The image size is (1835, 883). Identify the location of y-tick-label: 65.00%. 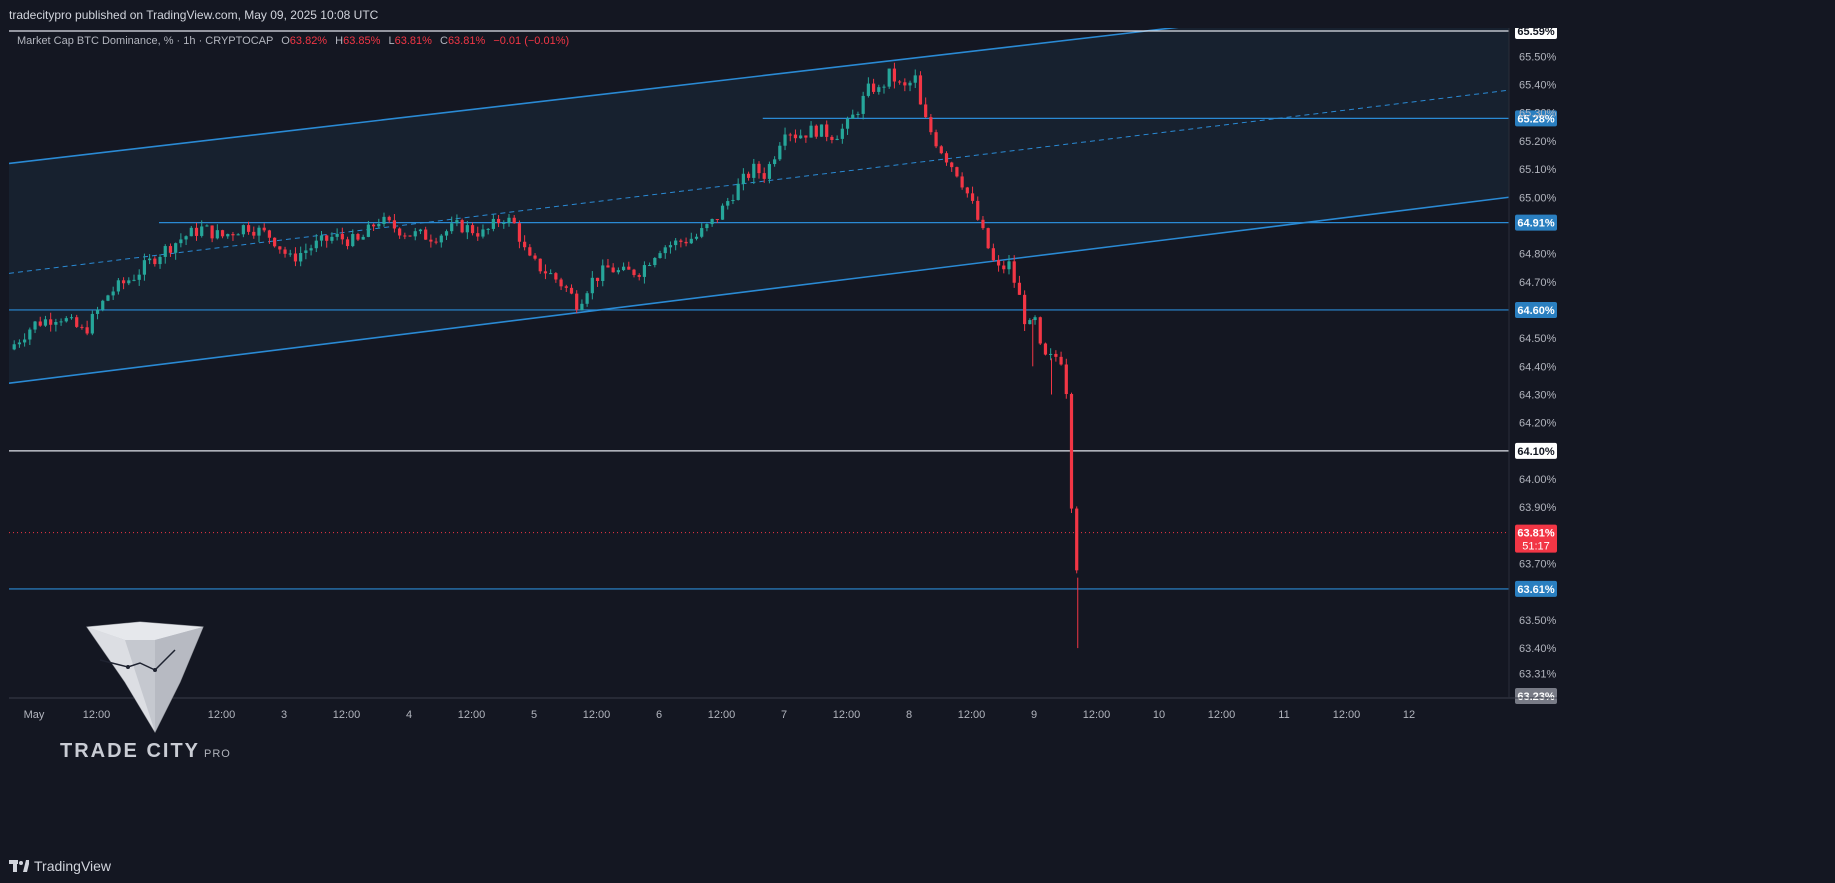
(1538, 198).